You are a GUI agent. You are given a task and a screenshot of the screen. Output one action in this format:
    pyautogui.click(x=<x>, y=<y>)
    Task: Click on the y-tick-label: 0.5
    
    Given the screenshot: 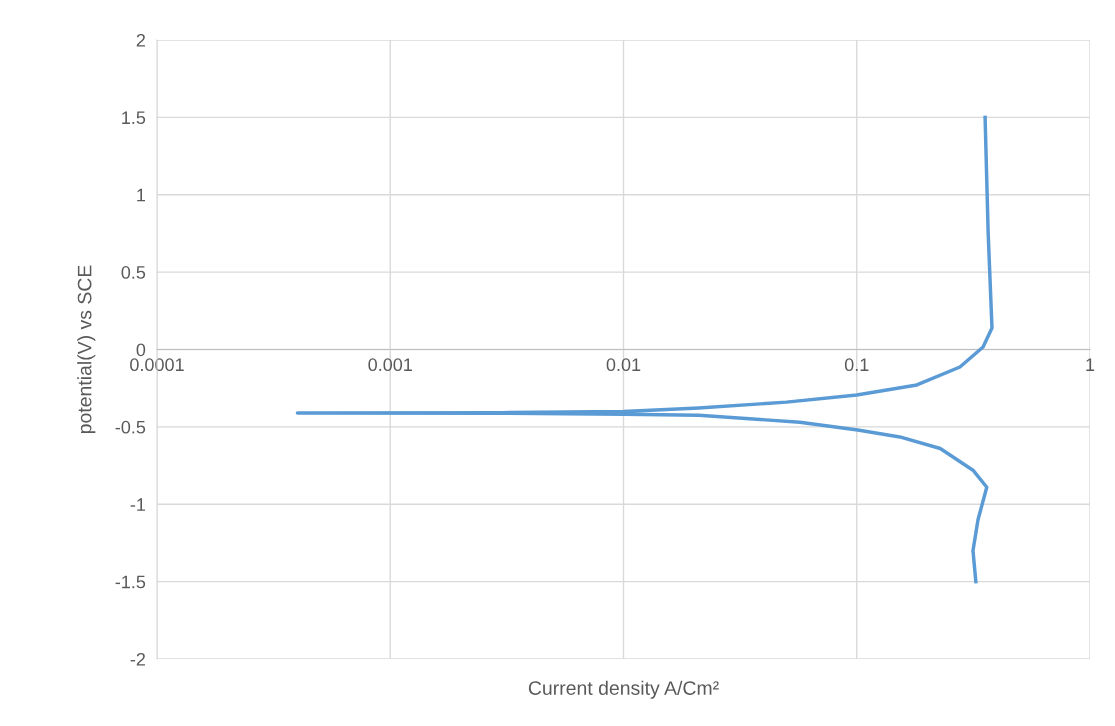 What is the action you would take?
    pyautogui.click(x=133, y=272)
    